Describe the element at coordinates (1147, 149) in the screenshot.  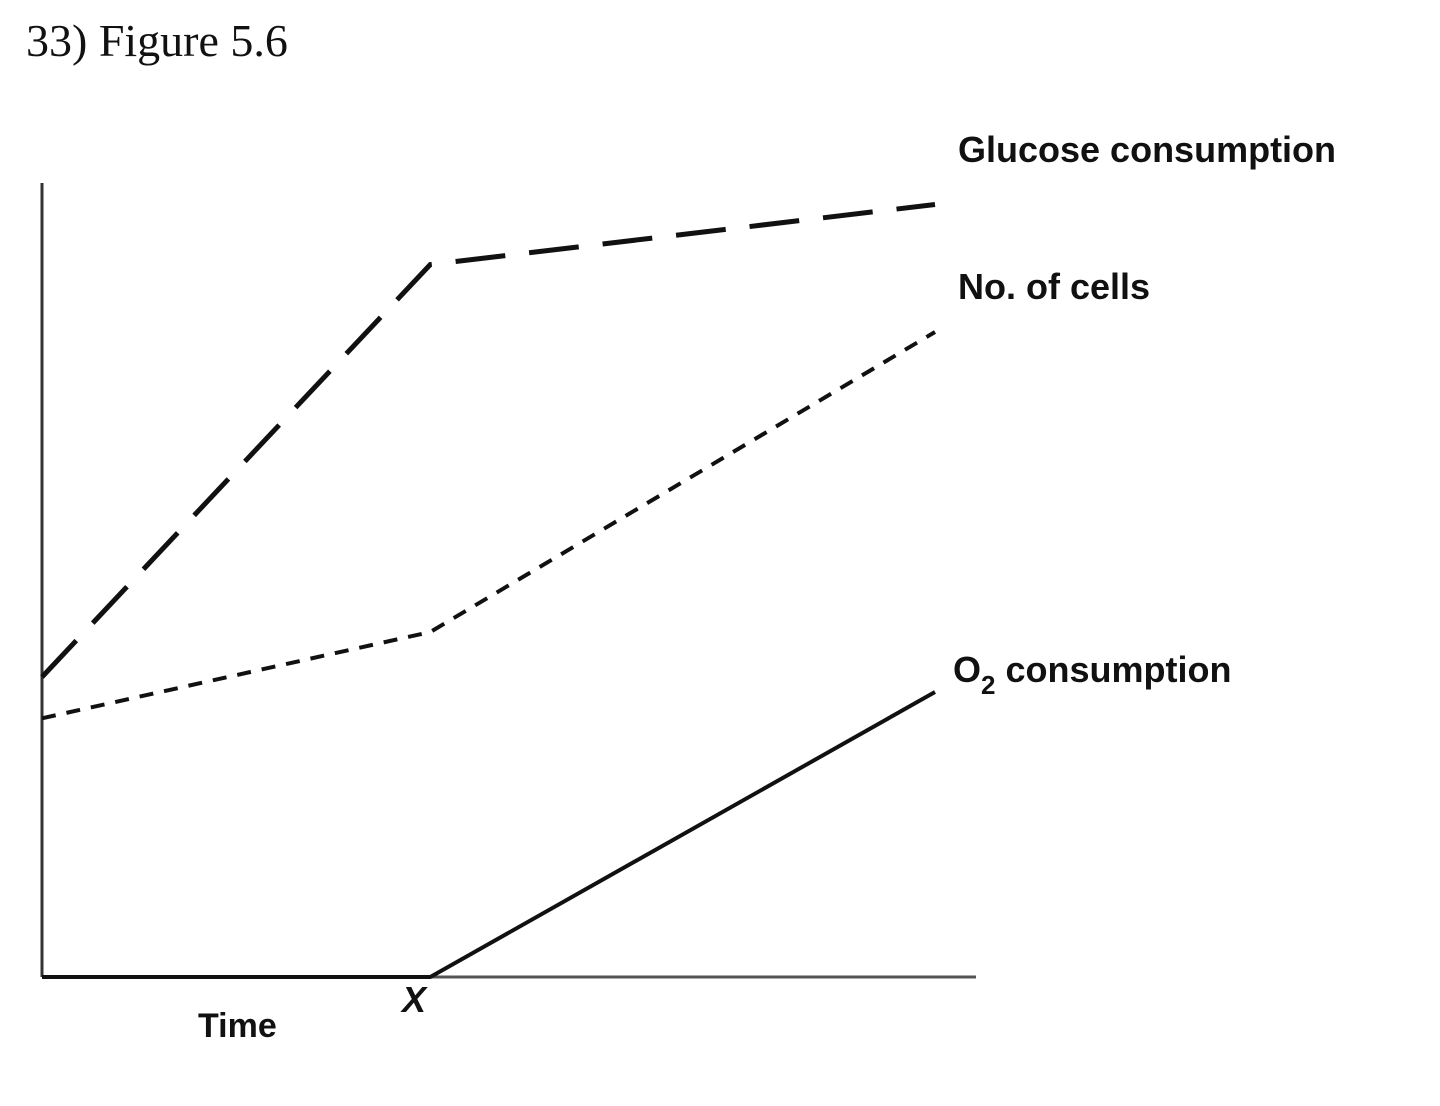
I see `series-label-glucose: Glucose consumption` at that location.